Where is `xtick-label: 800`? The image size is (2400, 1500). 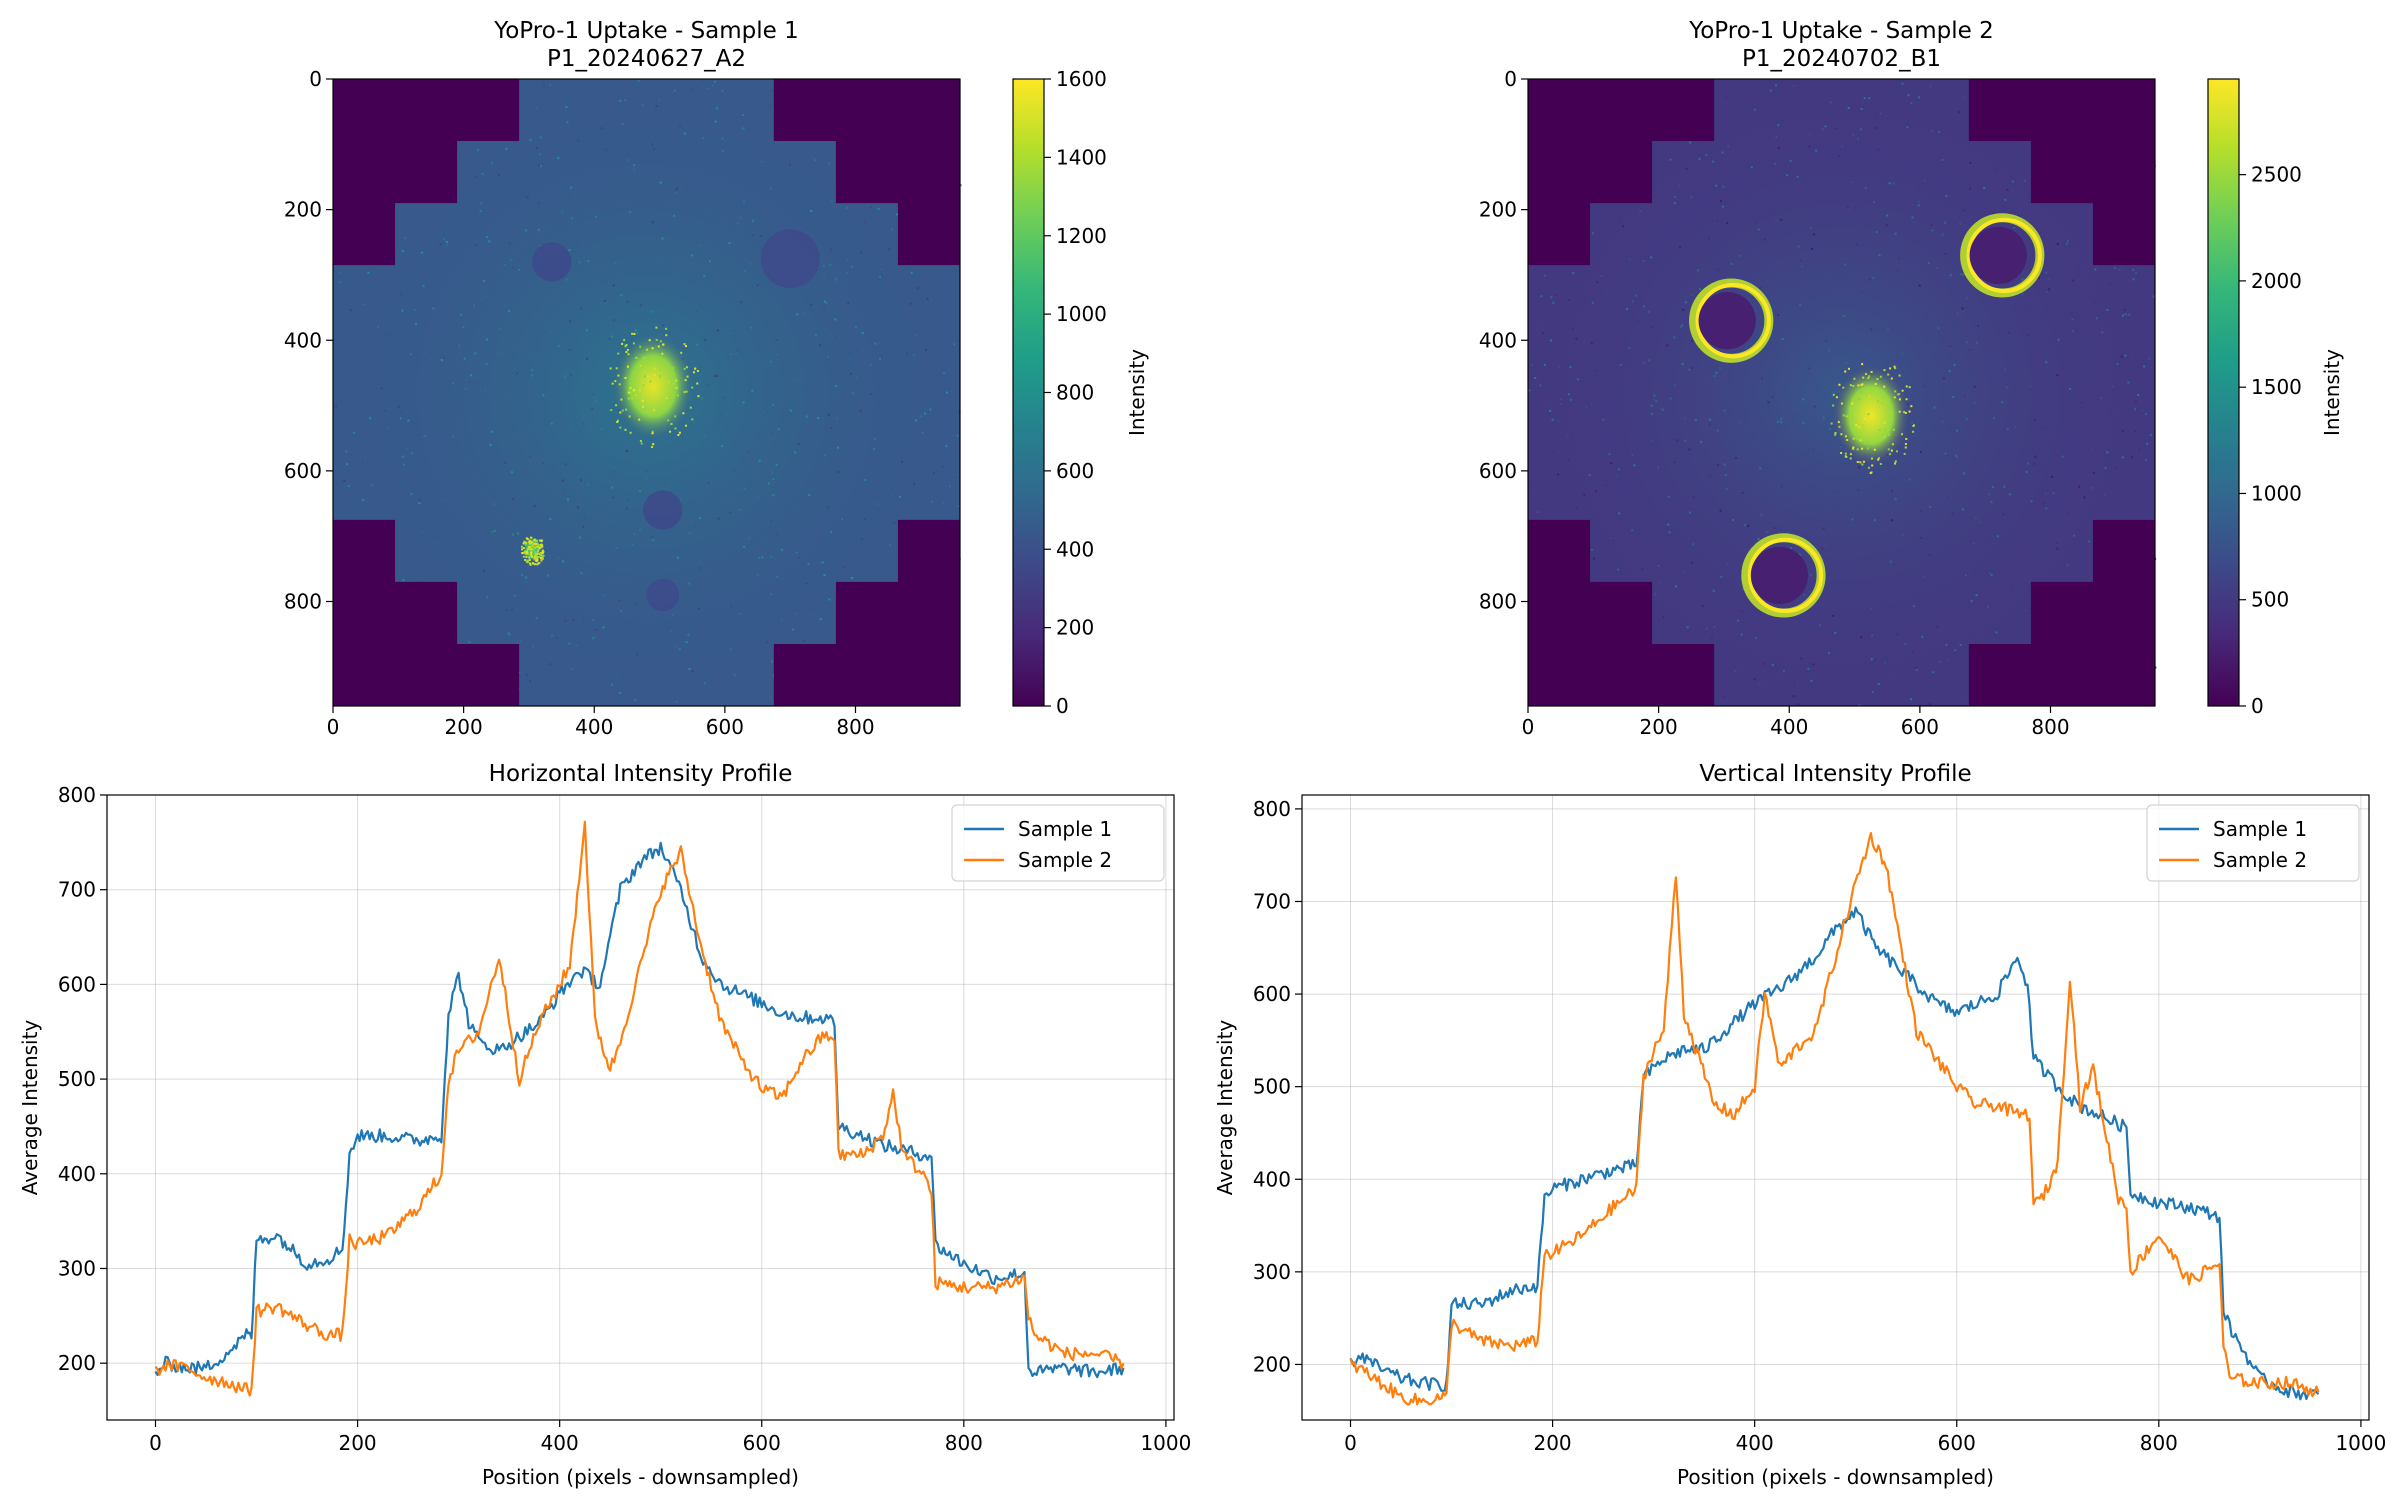
xtick-label: 800 is located at coordinates (2159, 1443).